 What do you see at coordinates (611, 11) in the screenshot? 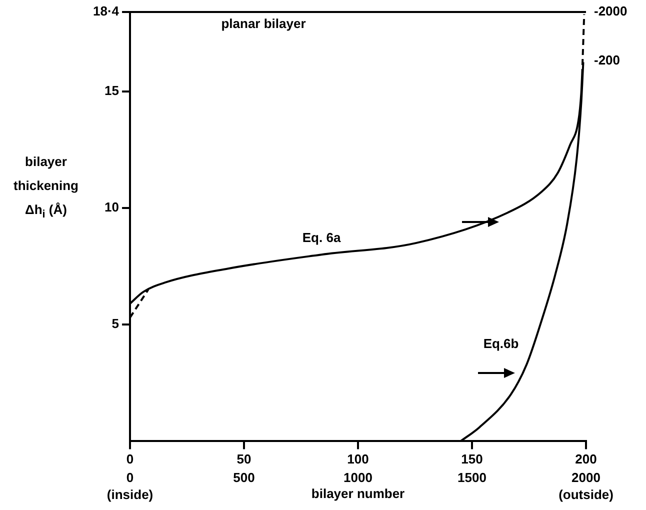
I see `annotation: -2000` at bounding box center [611, 11].